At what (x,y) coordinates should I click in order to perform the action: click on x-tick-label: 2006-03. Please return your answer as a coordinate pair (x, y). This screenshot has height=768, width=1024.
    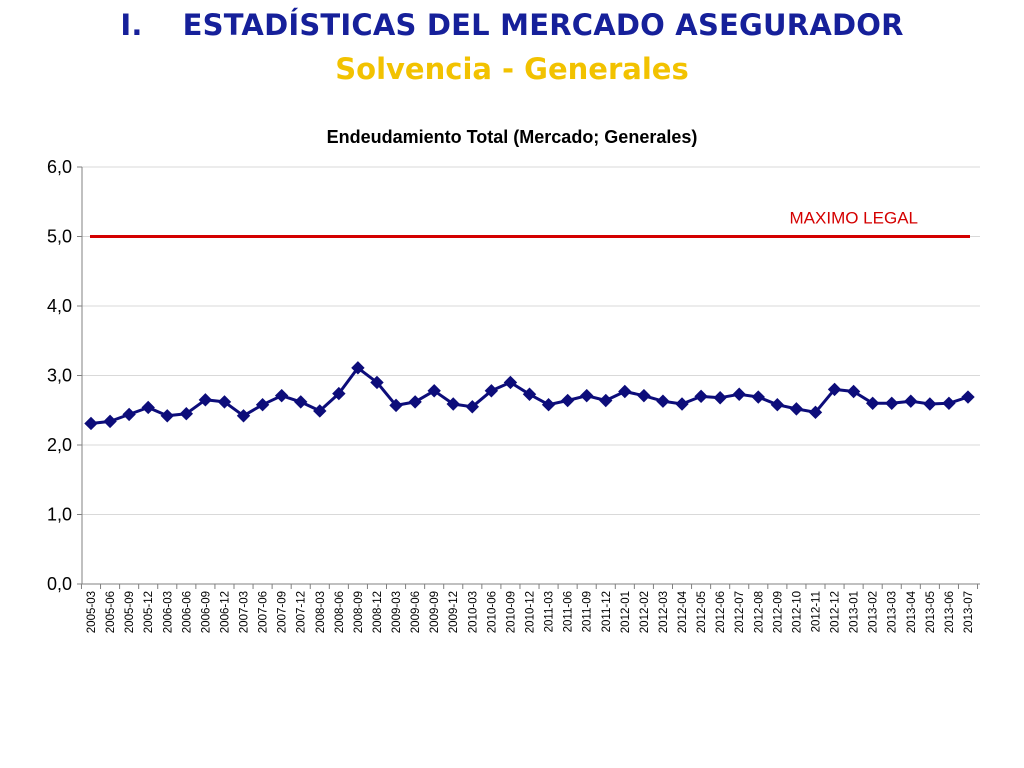
    Looking at the image, I should click on (168, 612).